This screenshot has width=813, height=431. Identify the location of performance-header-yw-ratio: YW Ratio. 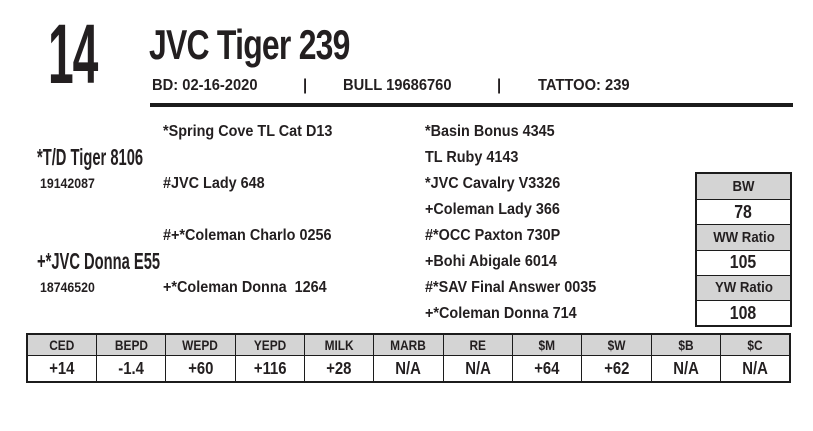
(743, 287).